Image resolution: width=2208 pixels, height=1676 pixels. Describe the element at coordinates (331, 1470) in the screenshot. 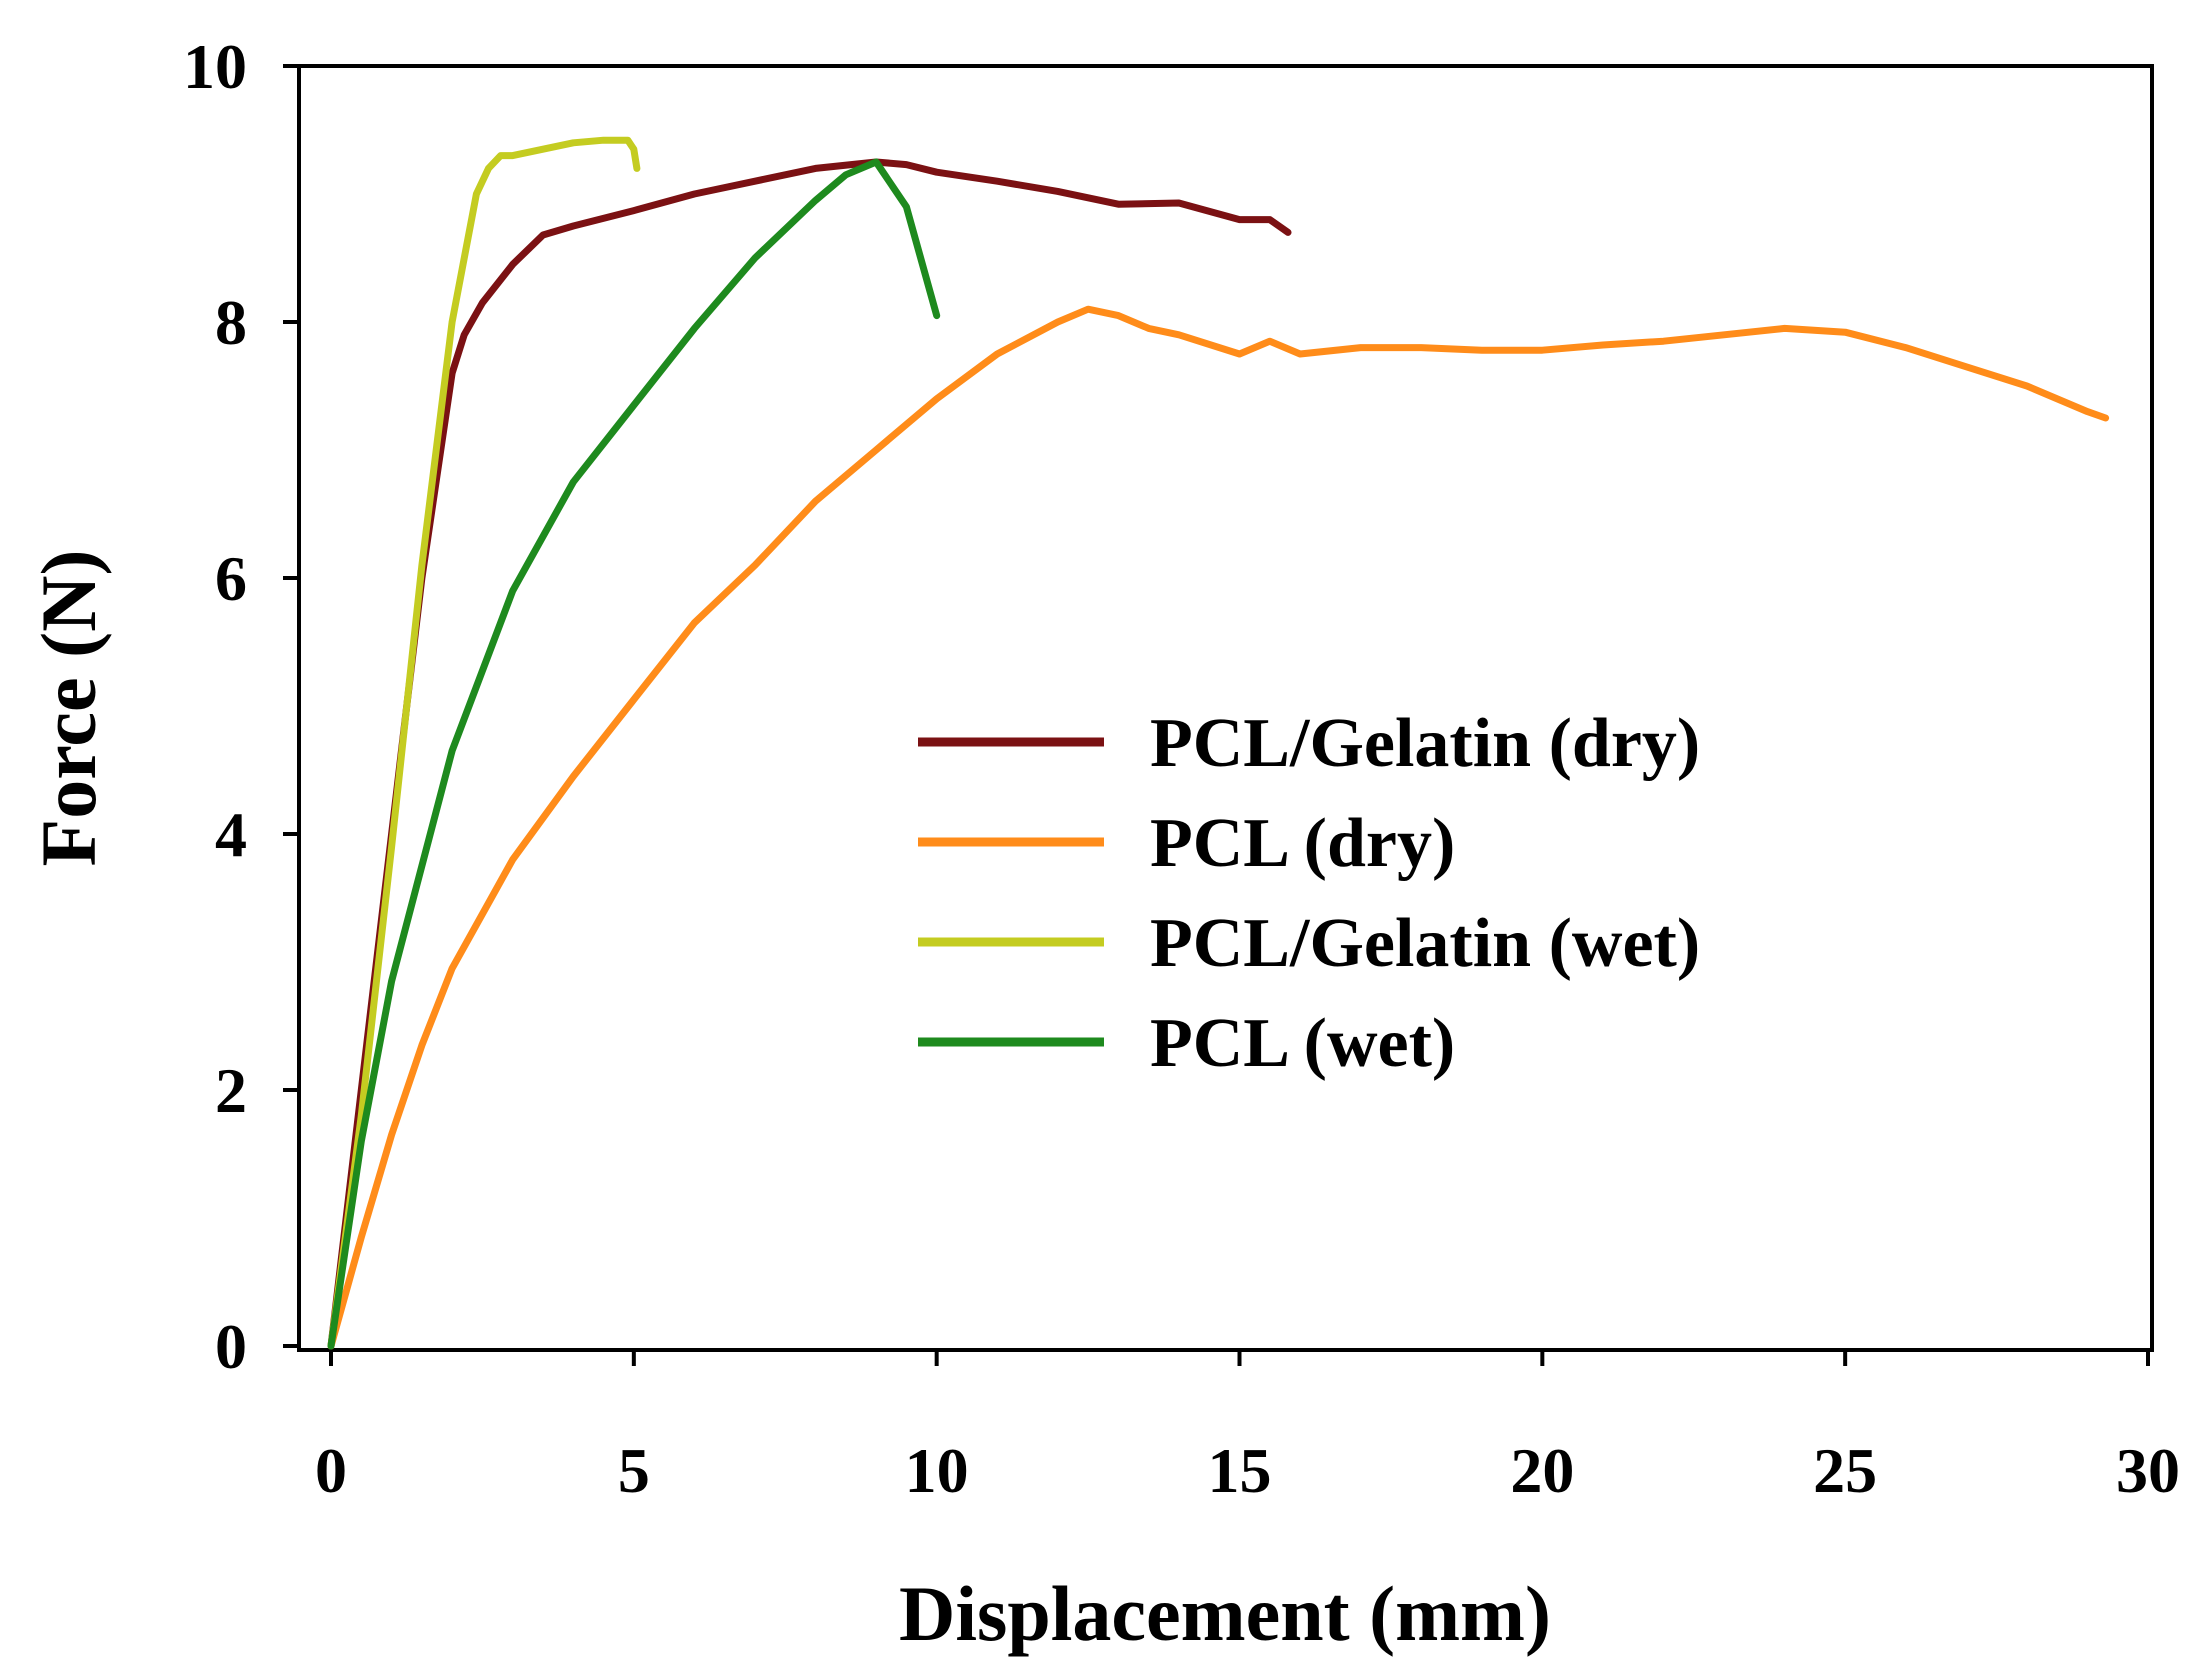

I see `x-tick-label: 0` at that location.